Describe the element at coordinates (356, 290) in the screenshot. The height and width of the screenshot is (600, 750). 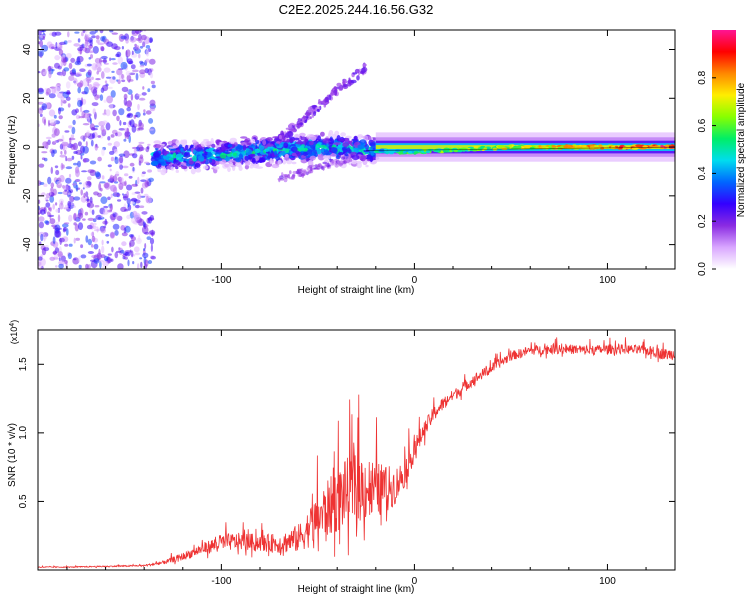
I see `heatmap-x-label: Height of straight line (km)` at that location.